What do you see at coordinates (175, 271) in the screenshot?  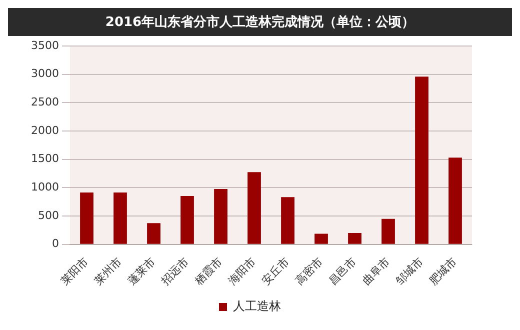 I see `x-tick-label: 招远市` at bounding box center [175, 271].